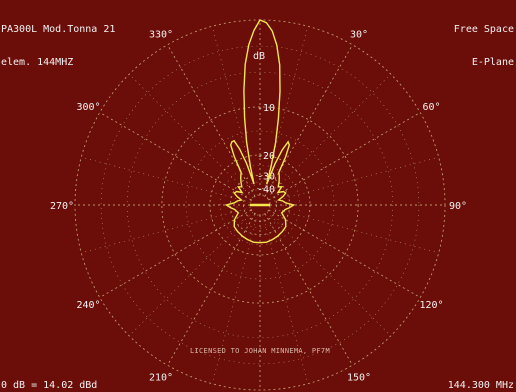  Describe the element at coordinates (483, 29) in the screenshot. I see `space-mode: Free Space` at that location.